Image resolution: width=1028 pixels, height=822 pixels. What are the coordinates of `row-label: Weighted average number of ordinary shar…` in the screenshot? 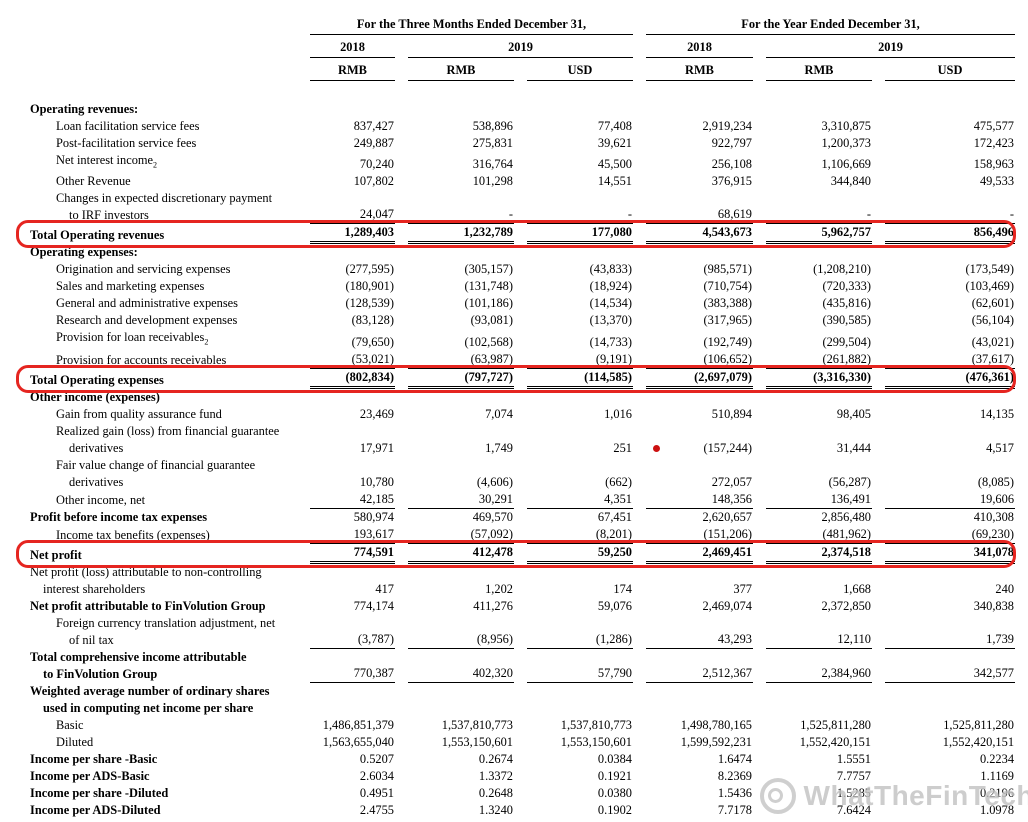 It's located at (150, 699).